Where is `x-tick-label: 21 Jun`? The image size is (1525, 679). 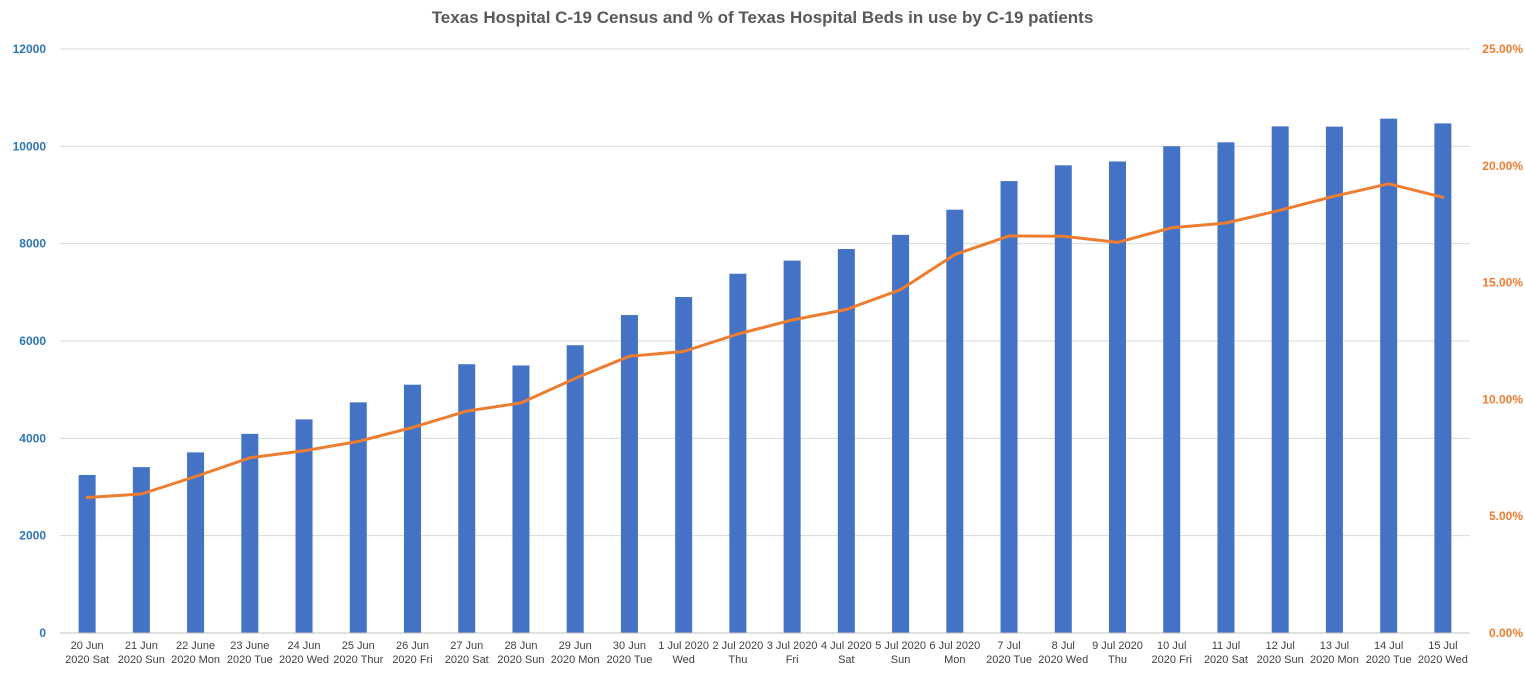 x-tick-label: 21 Jun is located at coordinates (141, 646).